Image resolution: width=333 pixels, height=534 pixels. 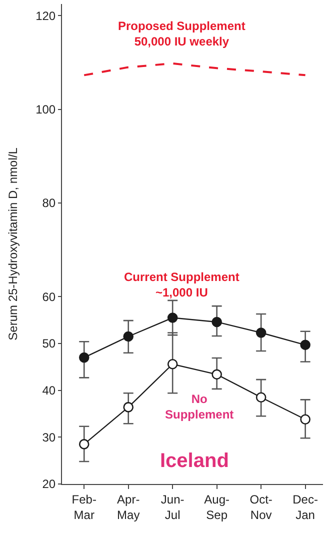 I want to click on annotation: Current Supplement ~1,000 IU, so click(x=182, y=285).